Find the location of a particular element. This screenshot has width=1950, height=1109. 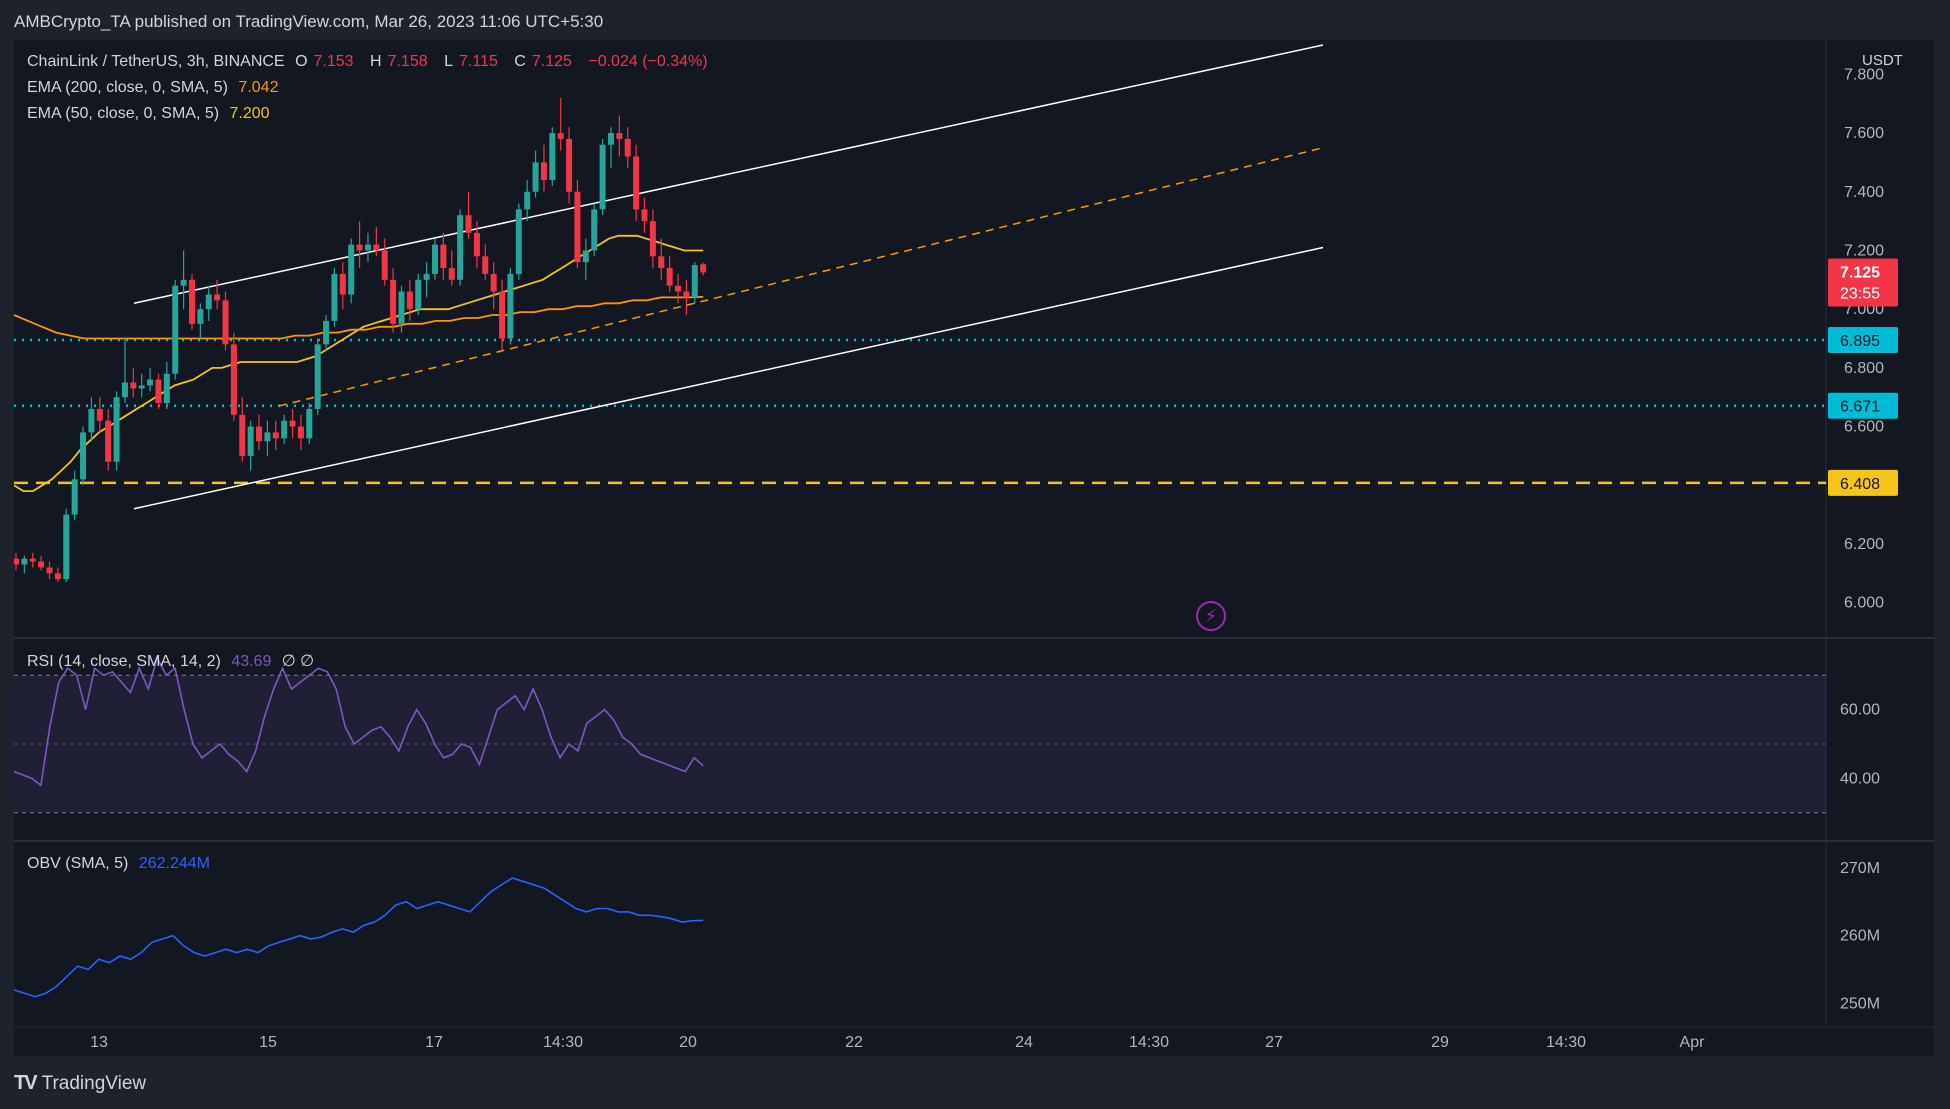

time-tick: 27 is located at coordinates (1274, 1042).